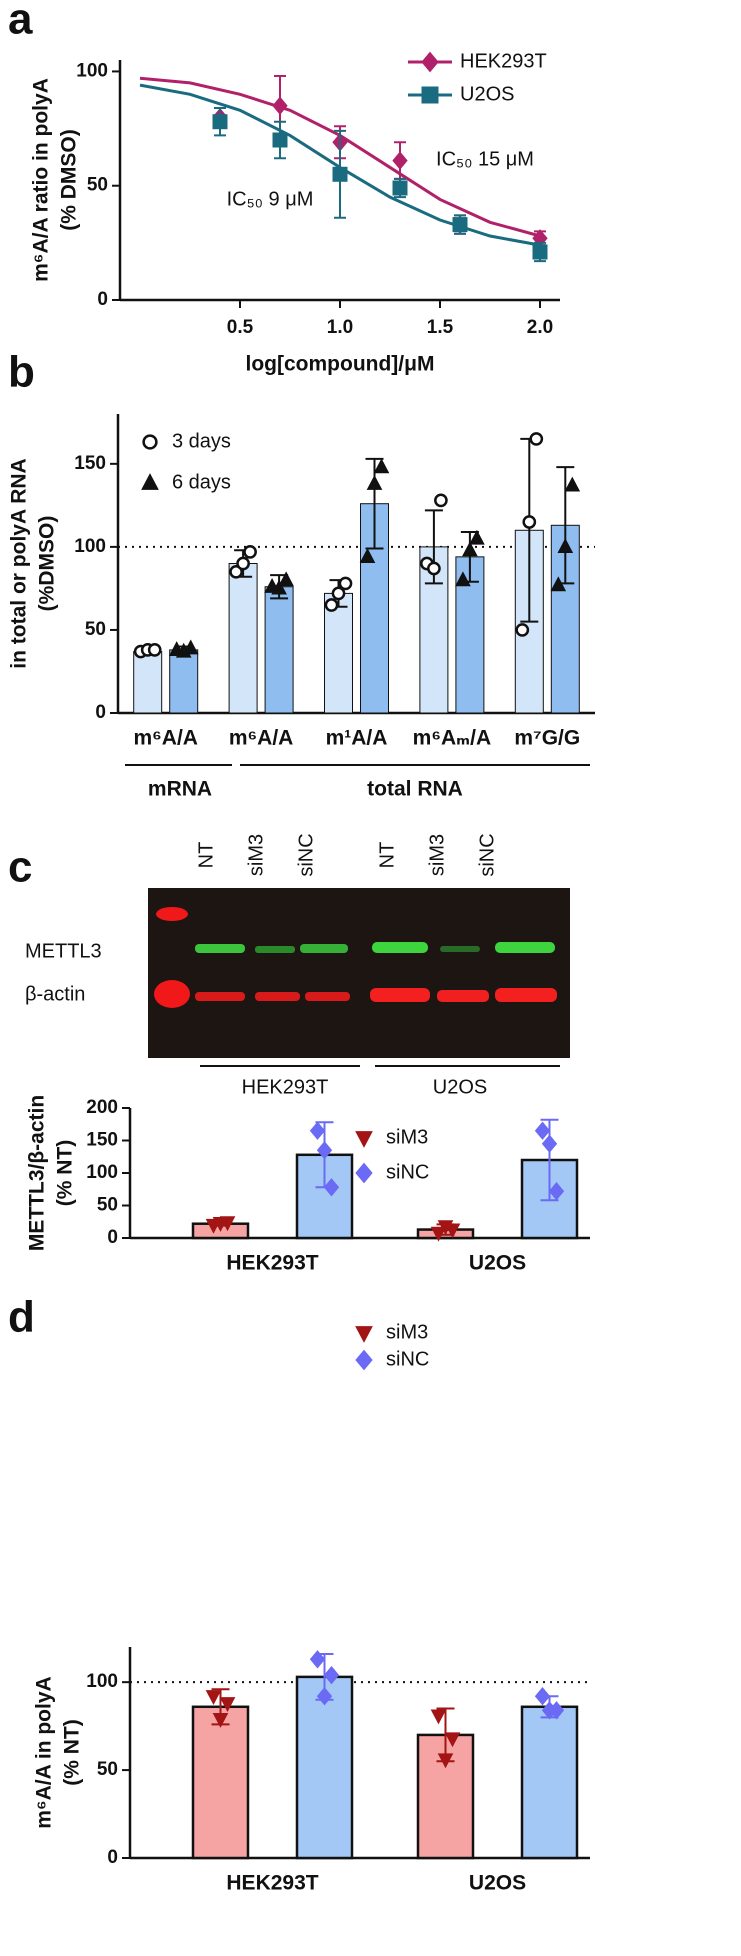 The image size is (741, 1956). Describe the element at coordinates (437, 855) in the screenshot. I see `lane-label: siM3` at that location.